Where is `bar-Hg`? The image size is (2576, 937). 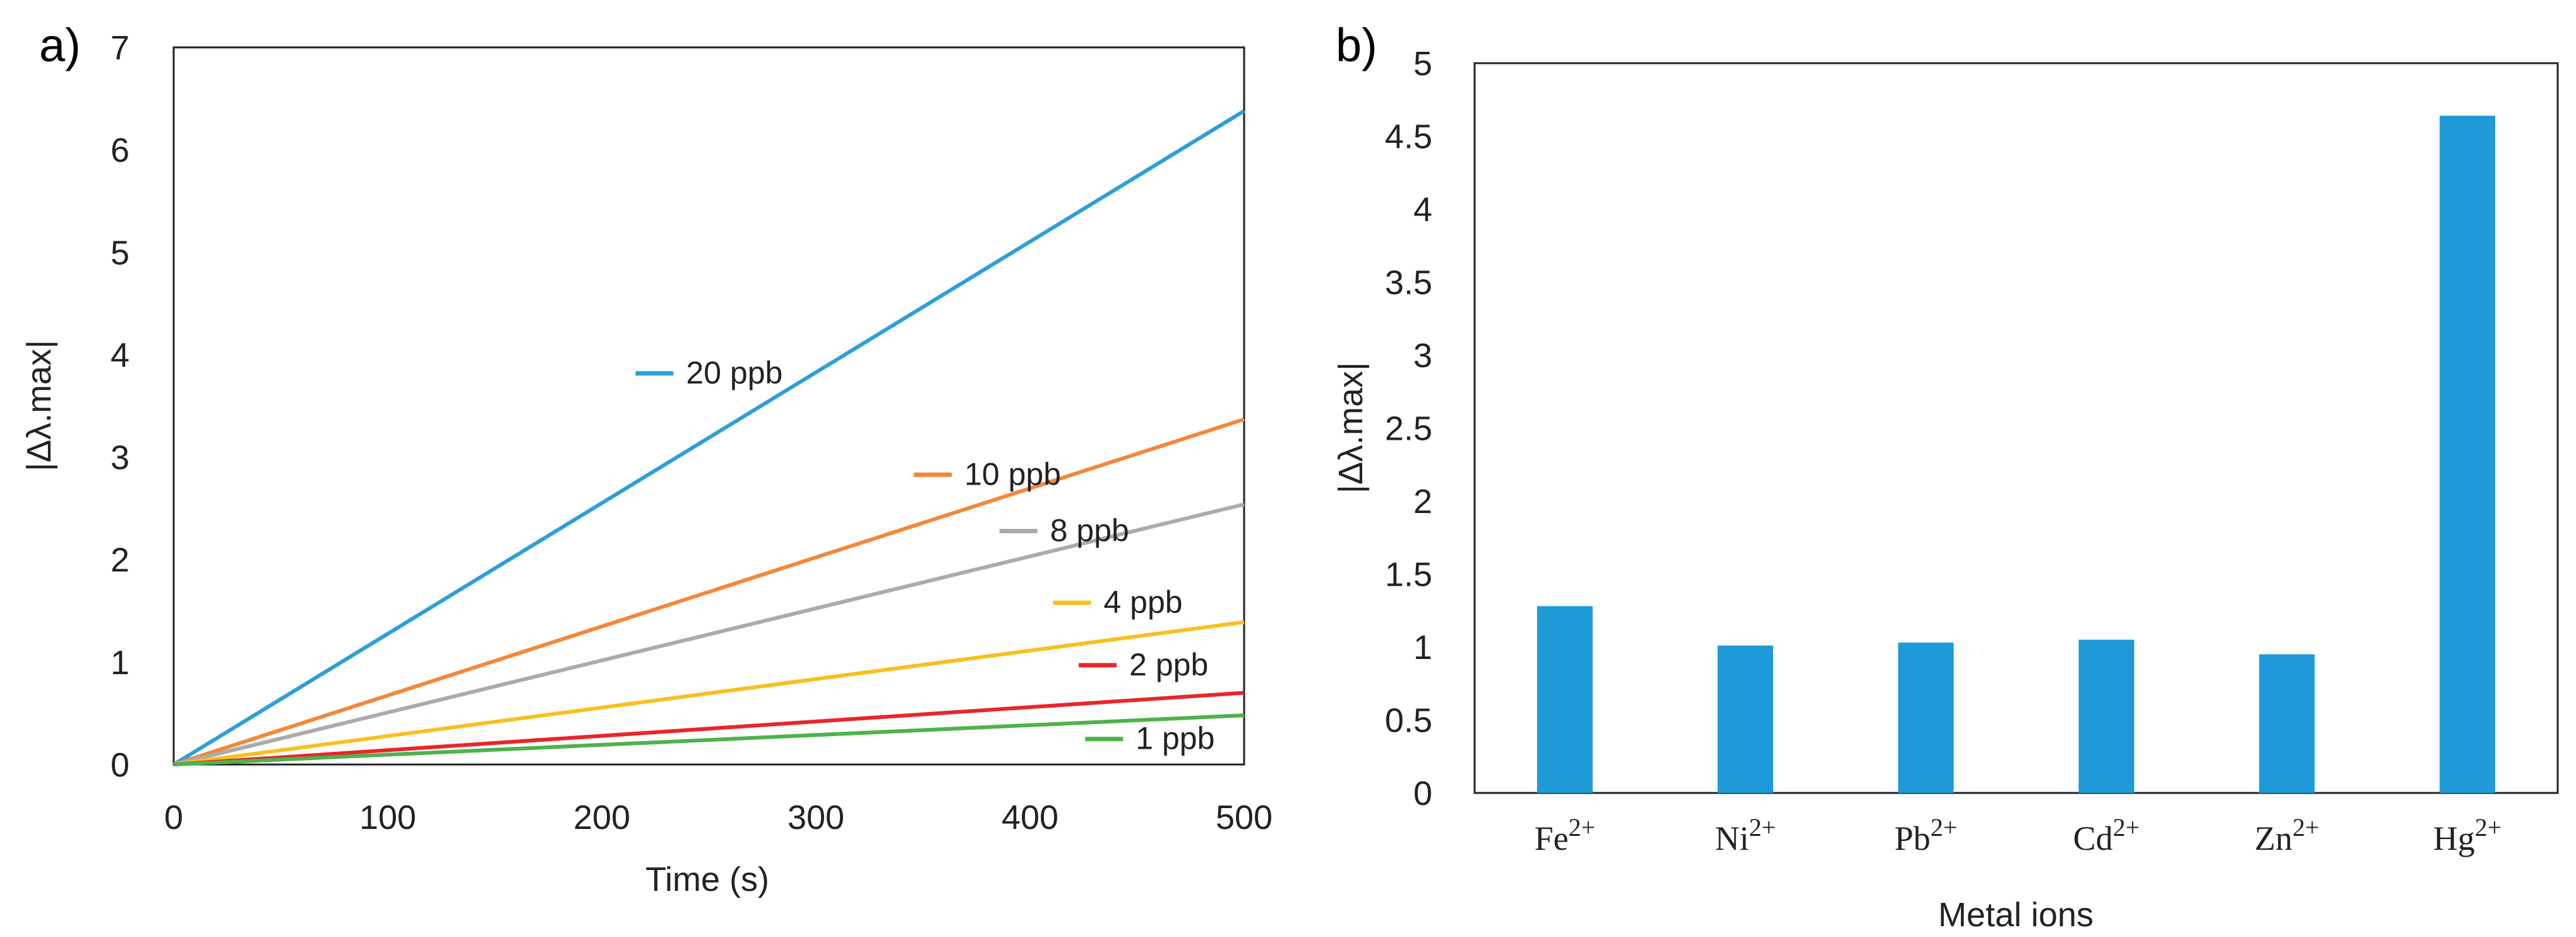 bar-Hg is located at coordinates (2468, 454).